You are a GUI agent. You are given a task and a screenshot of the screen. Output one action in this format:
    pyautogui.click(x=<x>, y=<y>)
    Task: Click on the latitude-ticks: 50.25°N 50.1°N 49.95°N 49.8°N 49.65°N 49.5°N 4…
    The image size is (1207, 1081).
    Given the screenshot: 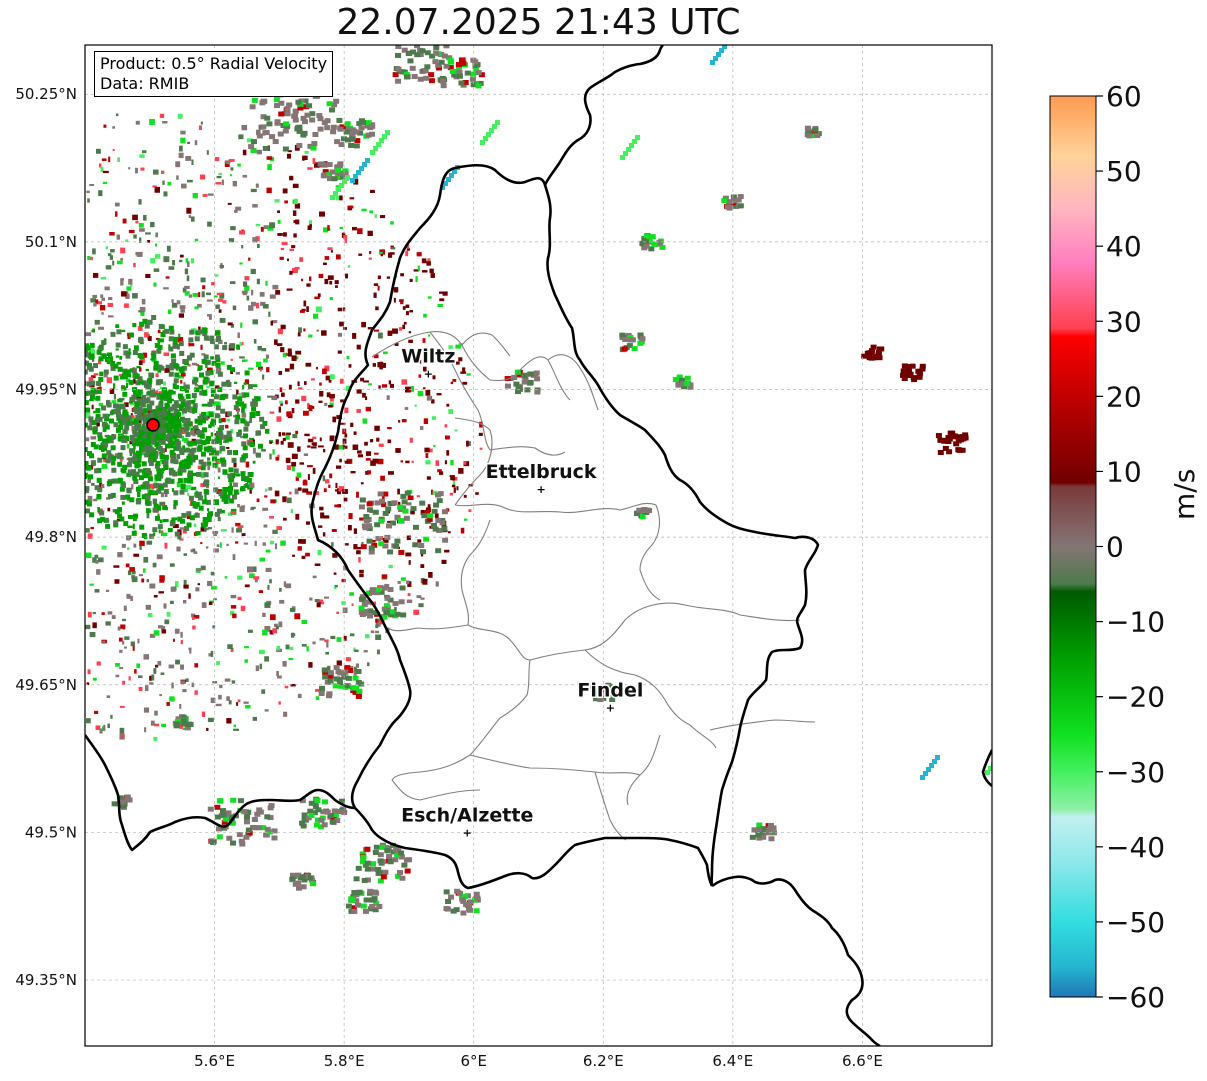 What is the action you would take?
    pyautogui.click(x=46, y=537)
    